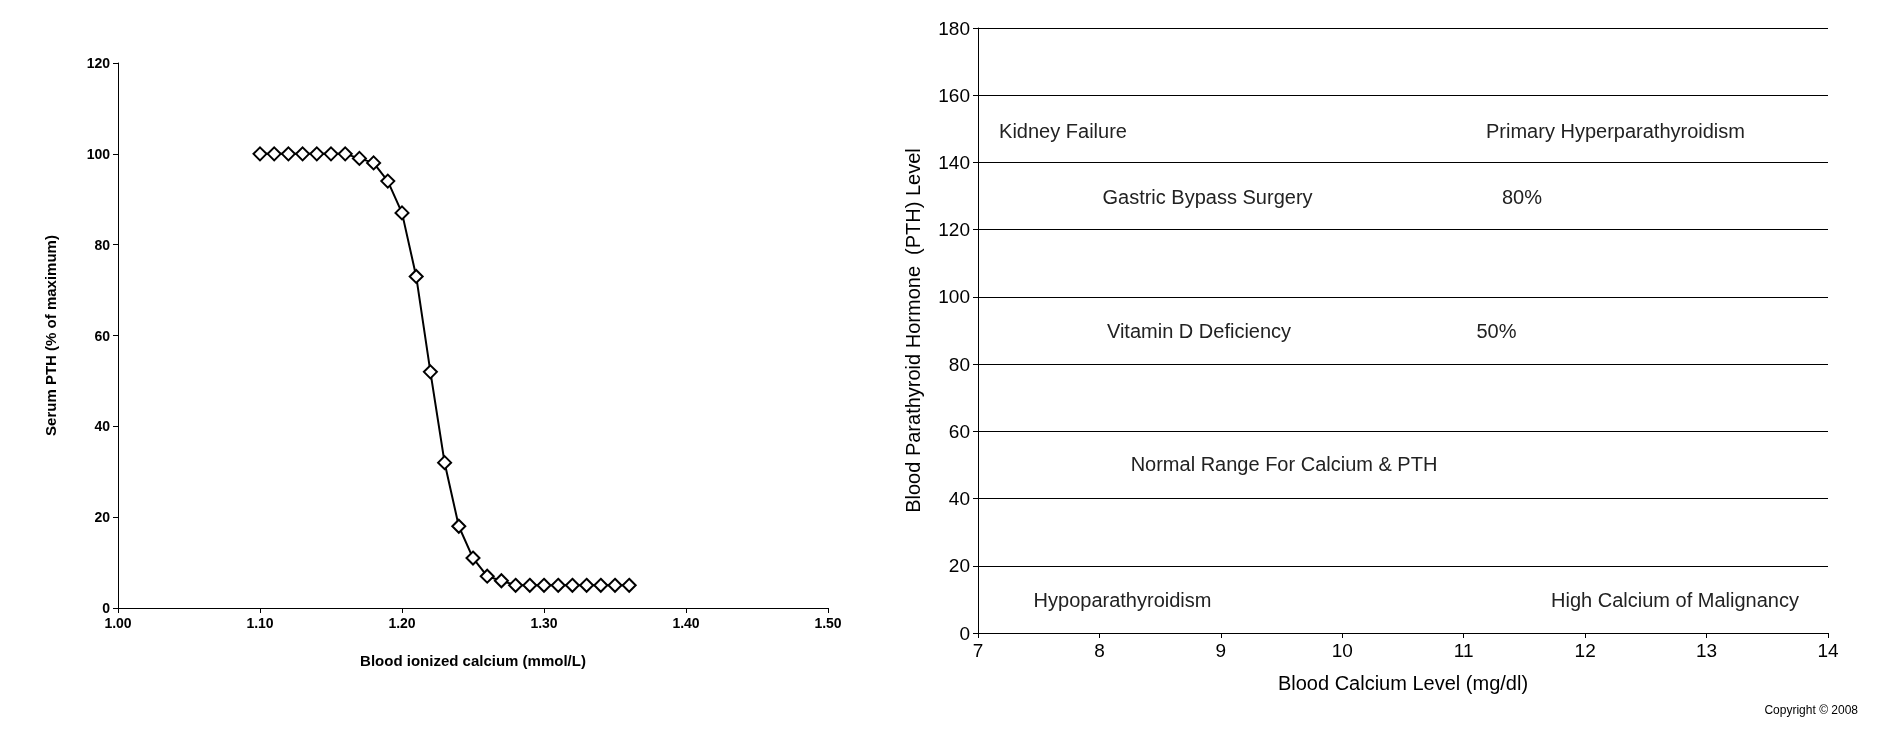 The width and height of the screenshot is (1889, 730). Describe the element at coordinates (544, 623) in the screenshot. I see `x-tick-label: 1.30` at that location.